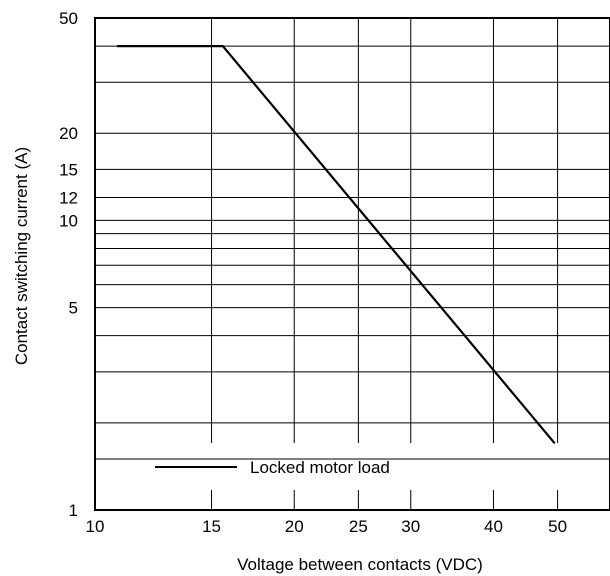  What do you see at coordinates (327, 526) in the screenshot?
I see `x-tick-labels: 10 15 20 25 30 40 50` at bounding box center [327, 526].